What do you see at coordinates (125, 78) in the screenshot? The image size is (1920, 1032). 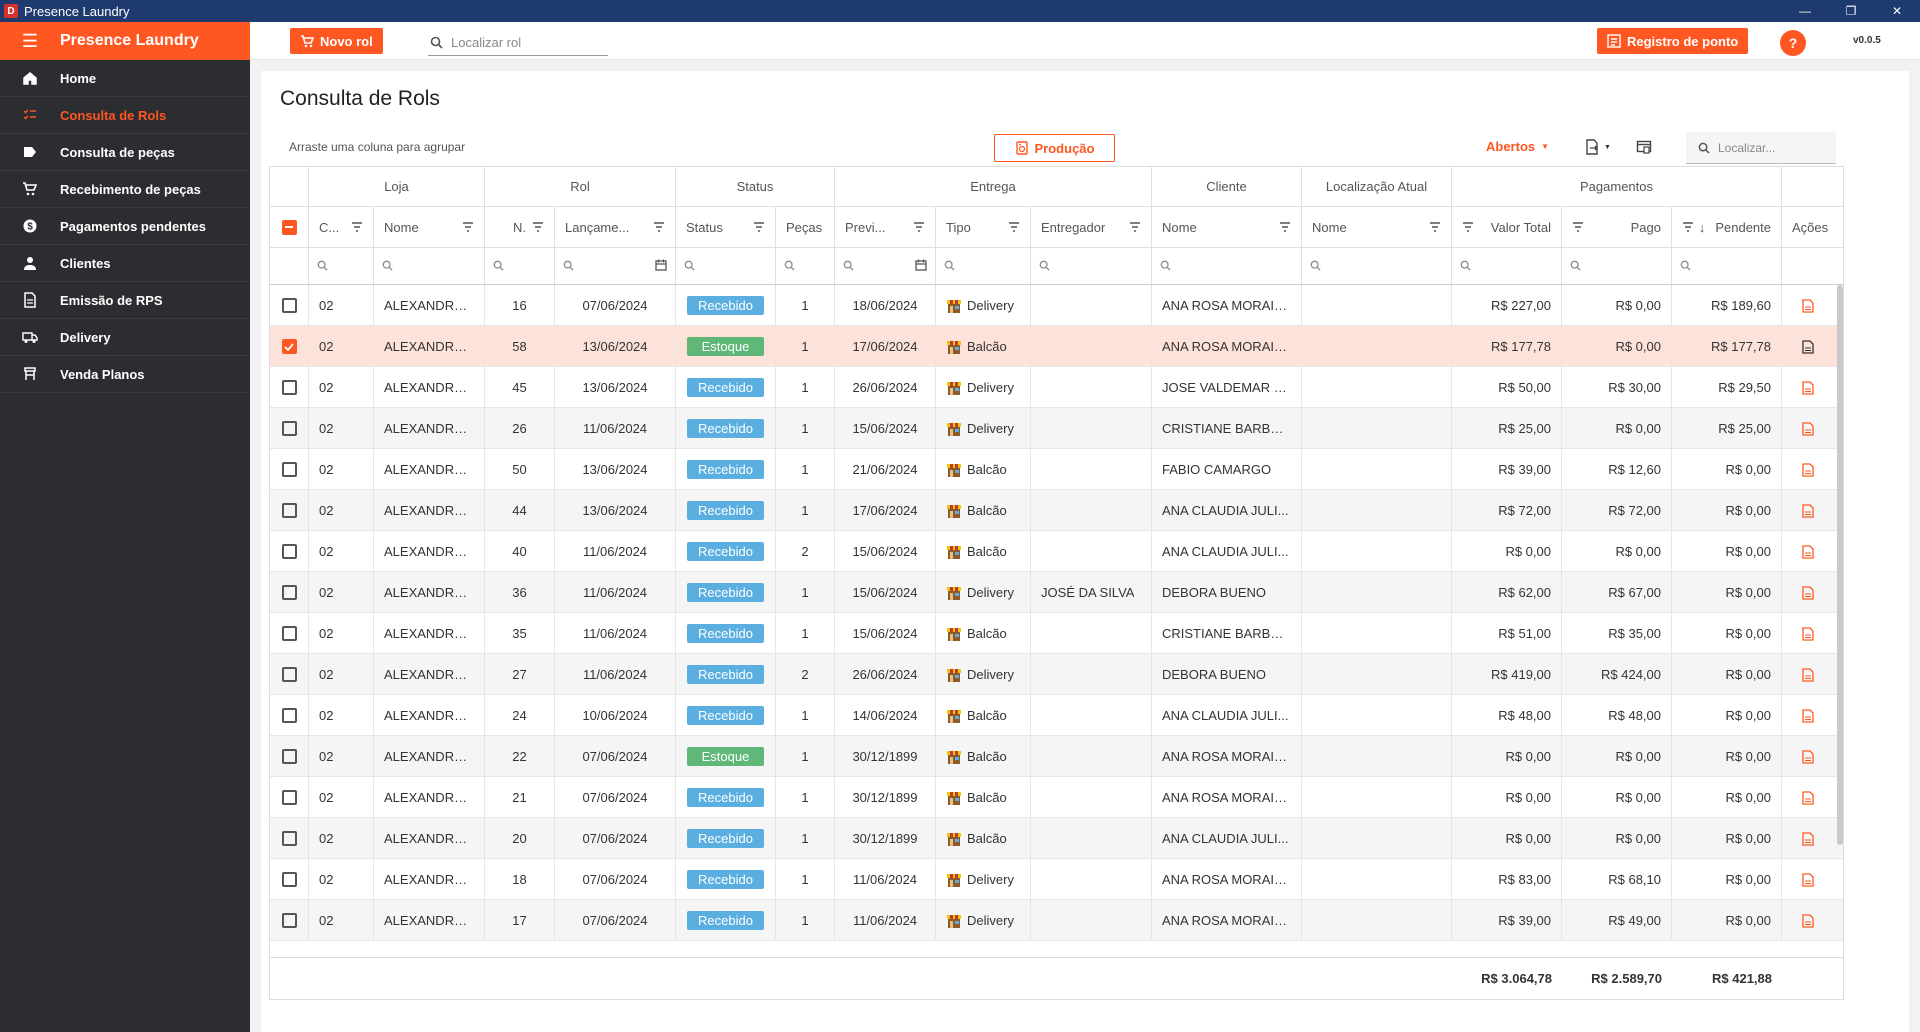 I see `sidebar-item-1: Home` at bounding box center [125, 78].